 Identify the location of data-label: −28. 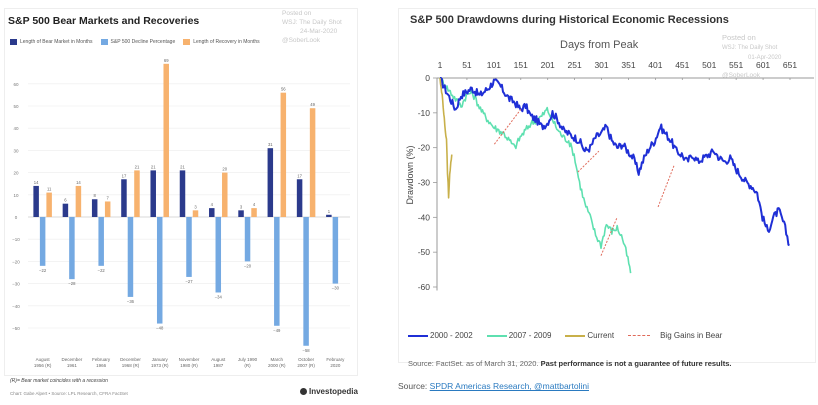
(72, 283).